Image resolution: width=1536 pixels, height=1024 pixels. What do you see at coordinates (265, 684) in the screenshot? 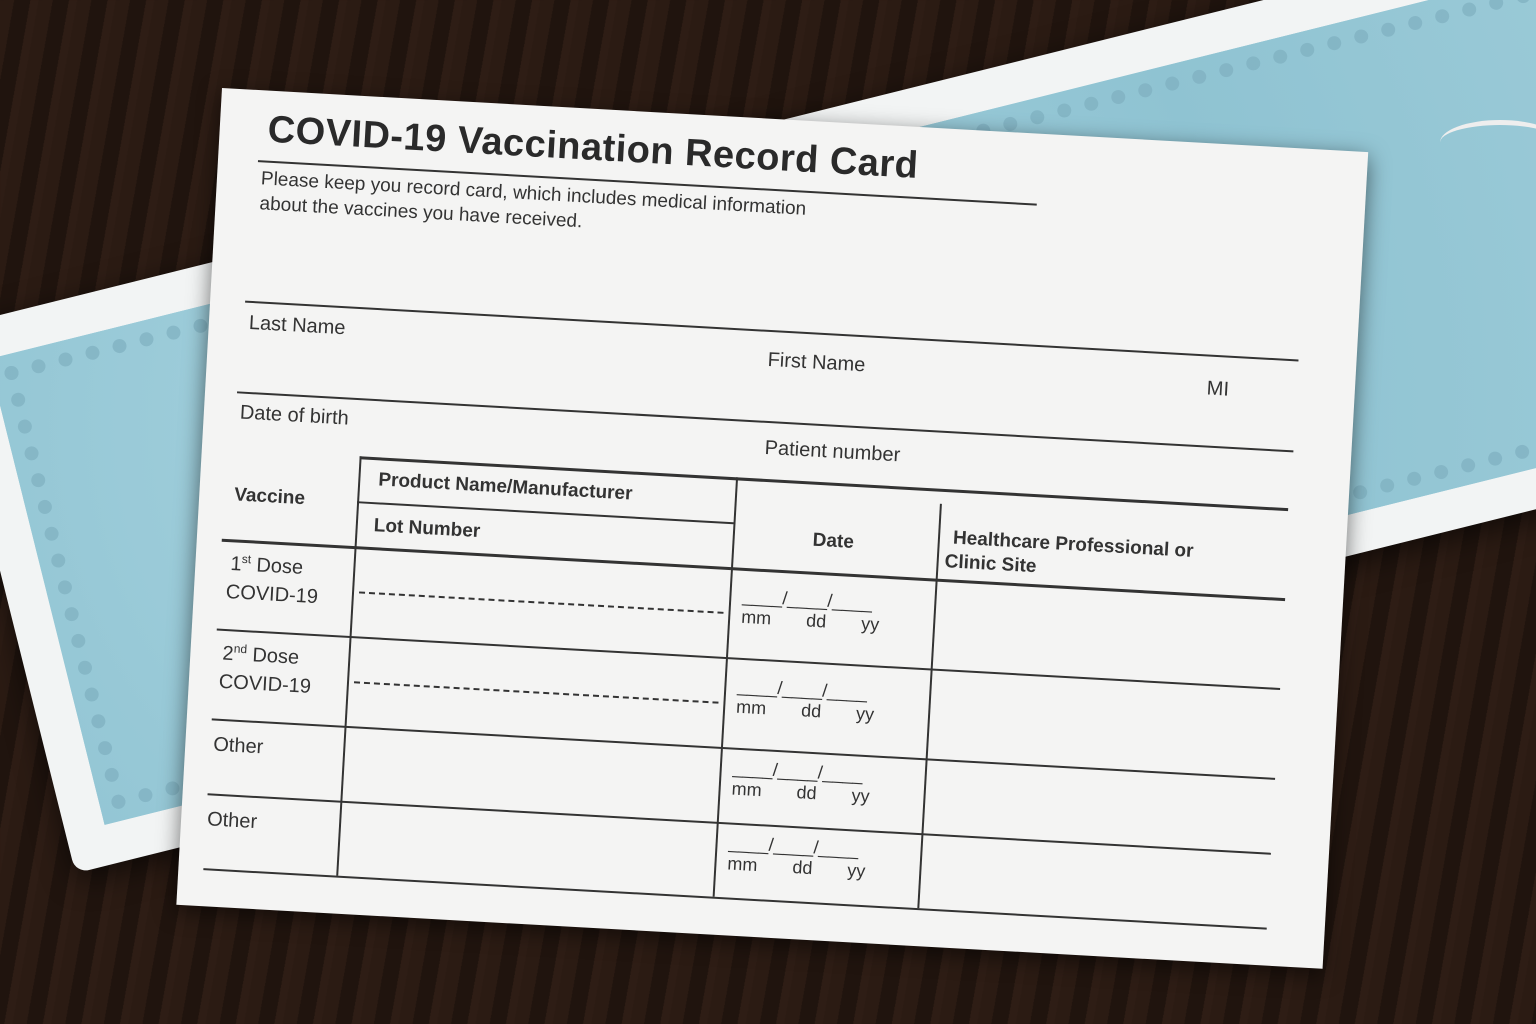
I see `row-dose-2-vaccine: COVID-19` at bounding box center [265, 684].